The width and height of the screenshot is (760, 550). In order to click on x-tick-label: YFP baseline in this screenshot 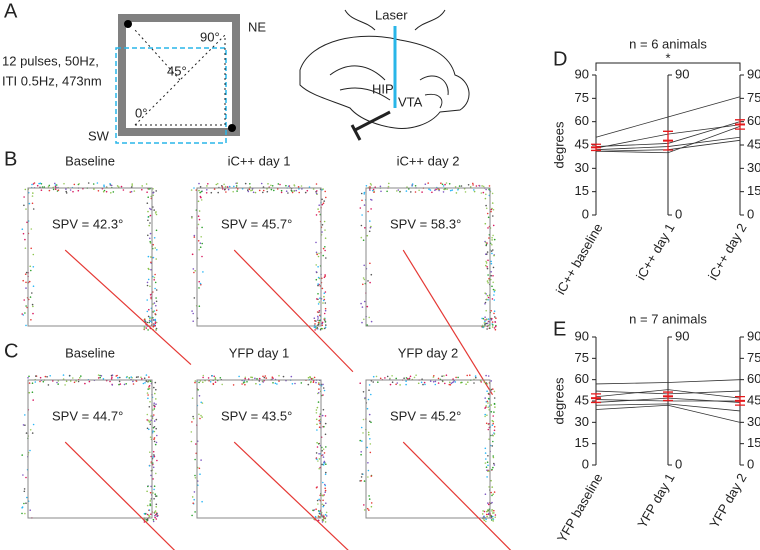, I will do `click(580, 508)`.